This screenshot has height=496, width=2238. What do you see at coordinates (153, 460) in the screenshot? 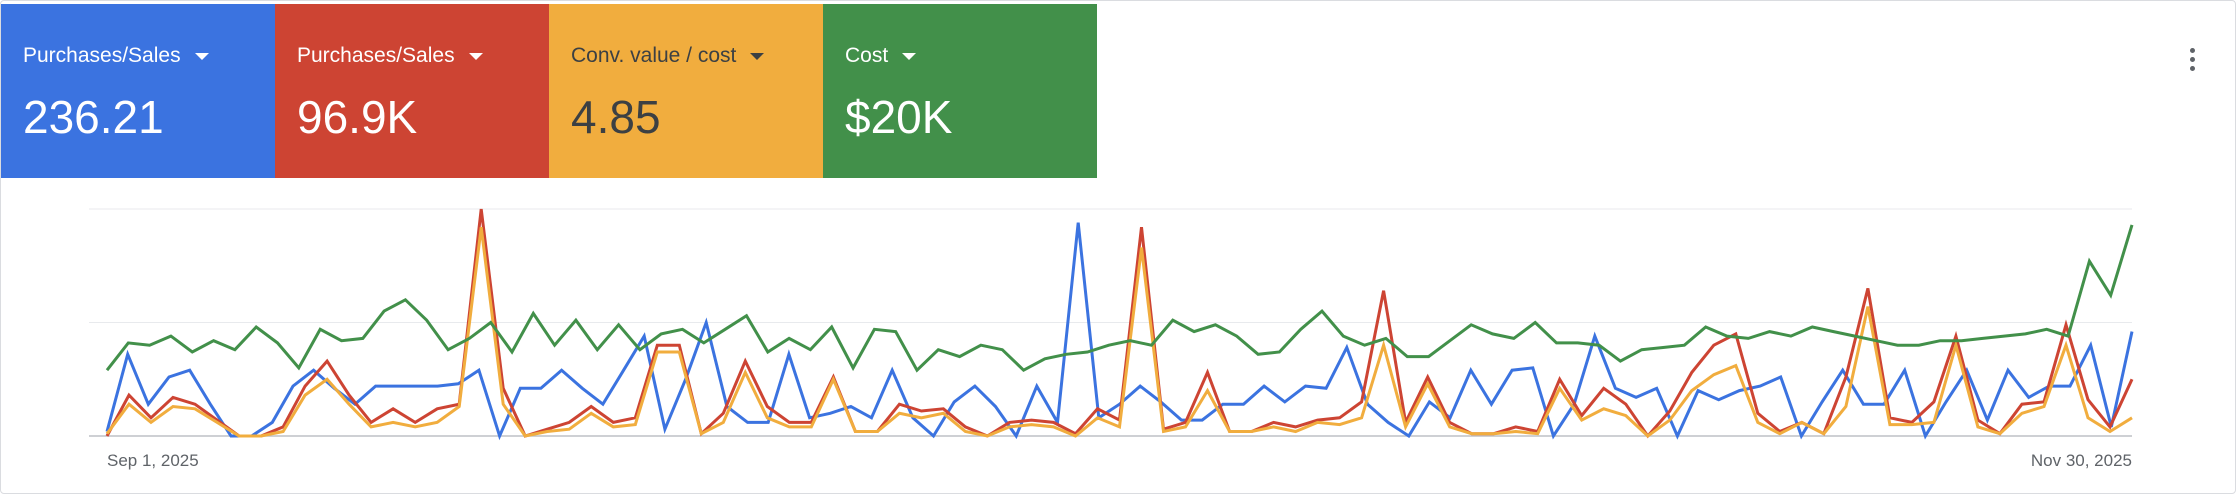
I see `x-tick-start: Sep 1, 2025` at bounding box center [153, 460].